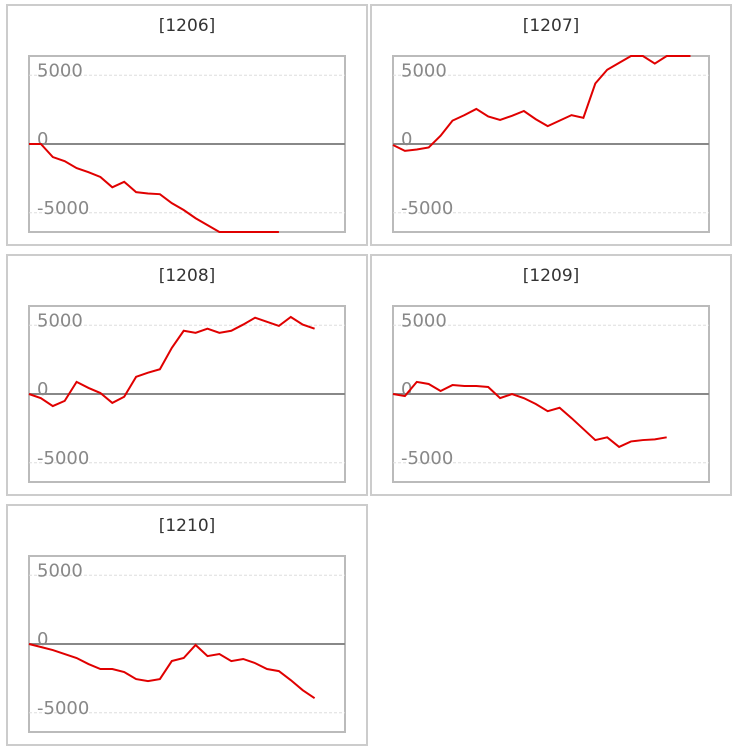 The image size is (735, 752). I want to click on chart-title: [1206], so click(187, 26).